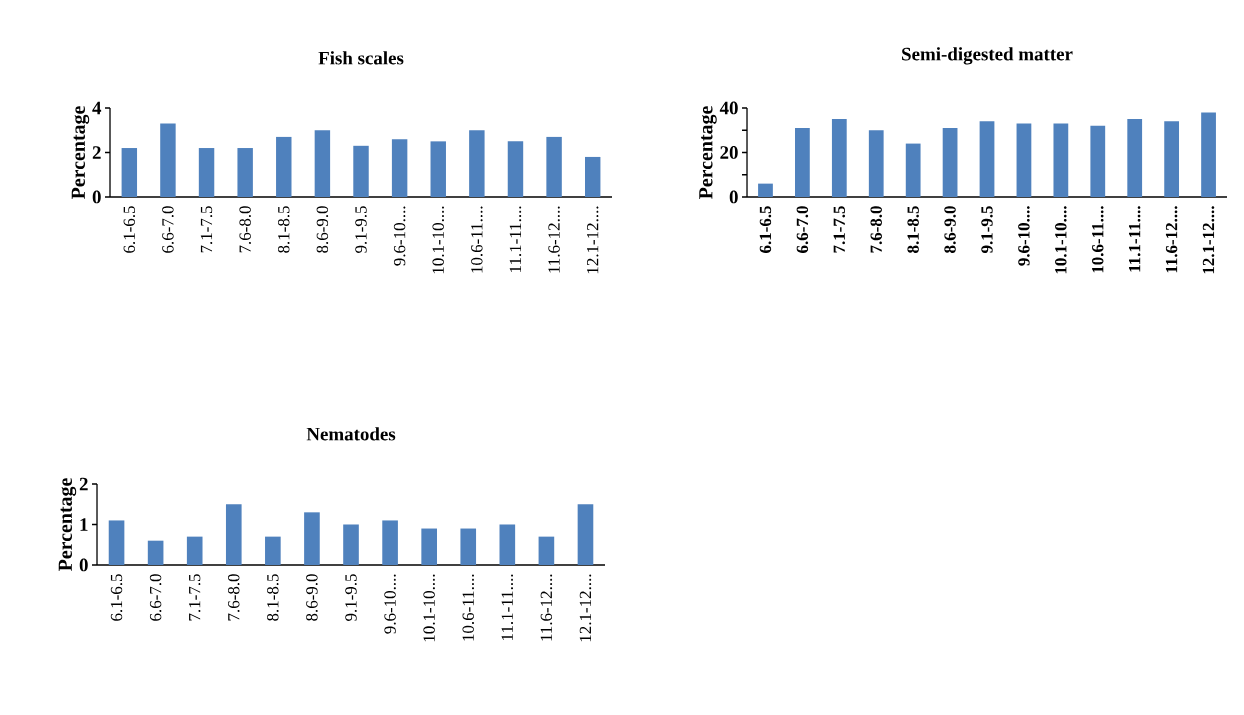 Image resolution: width=1244 pixels, height=715 pixels. Describe the element at coordinates (987, 56) in the screenshot. I see `chart-title: Semi-digested matter` at that location.